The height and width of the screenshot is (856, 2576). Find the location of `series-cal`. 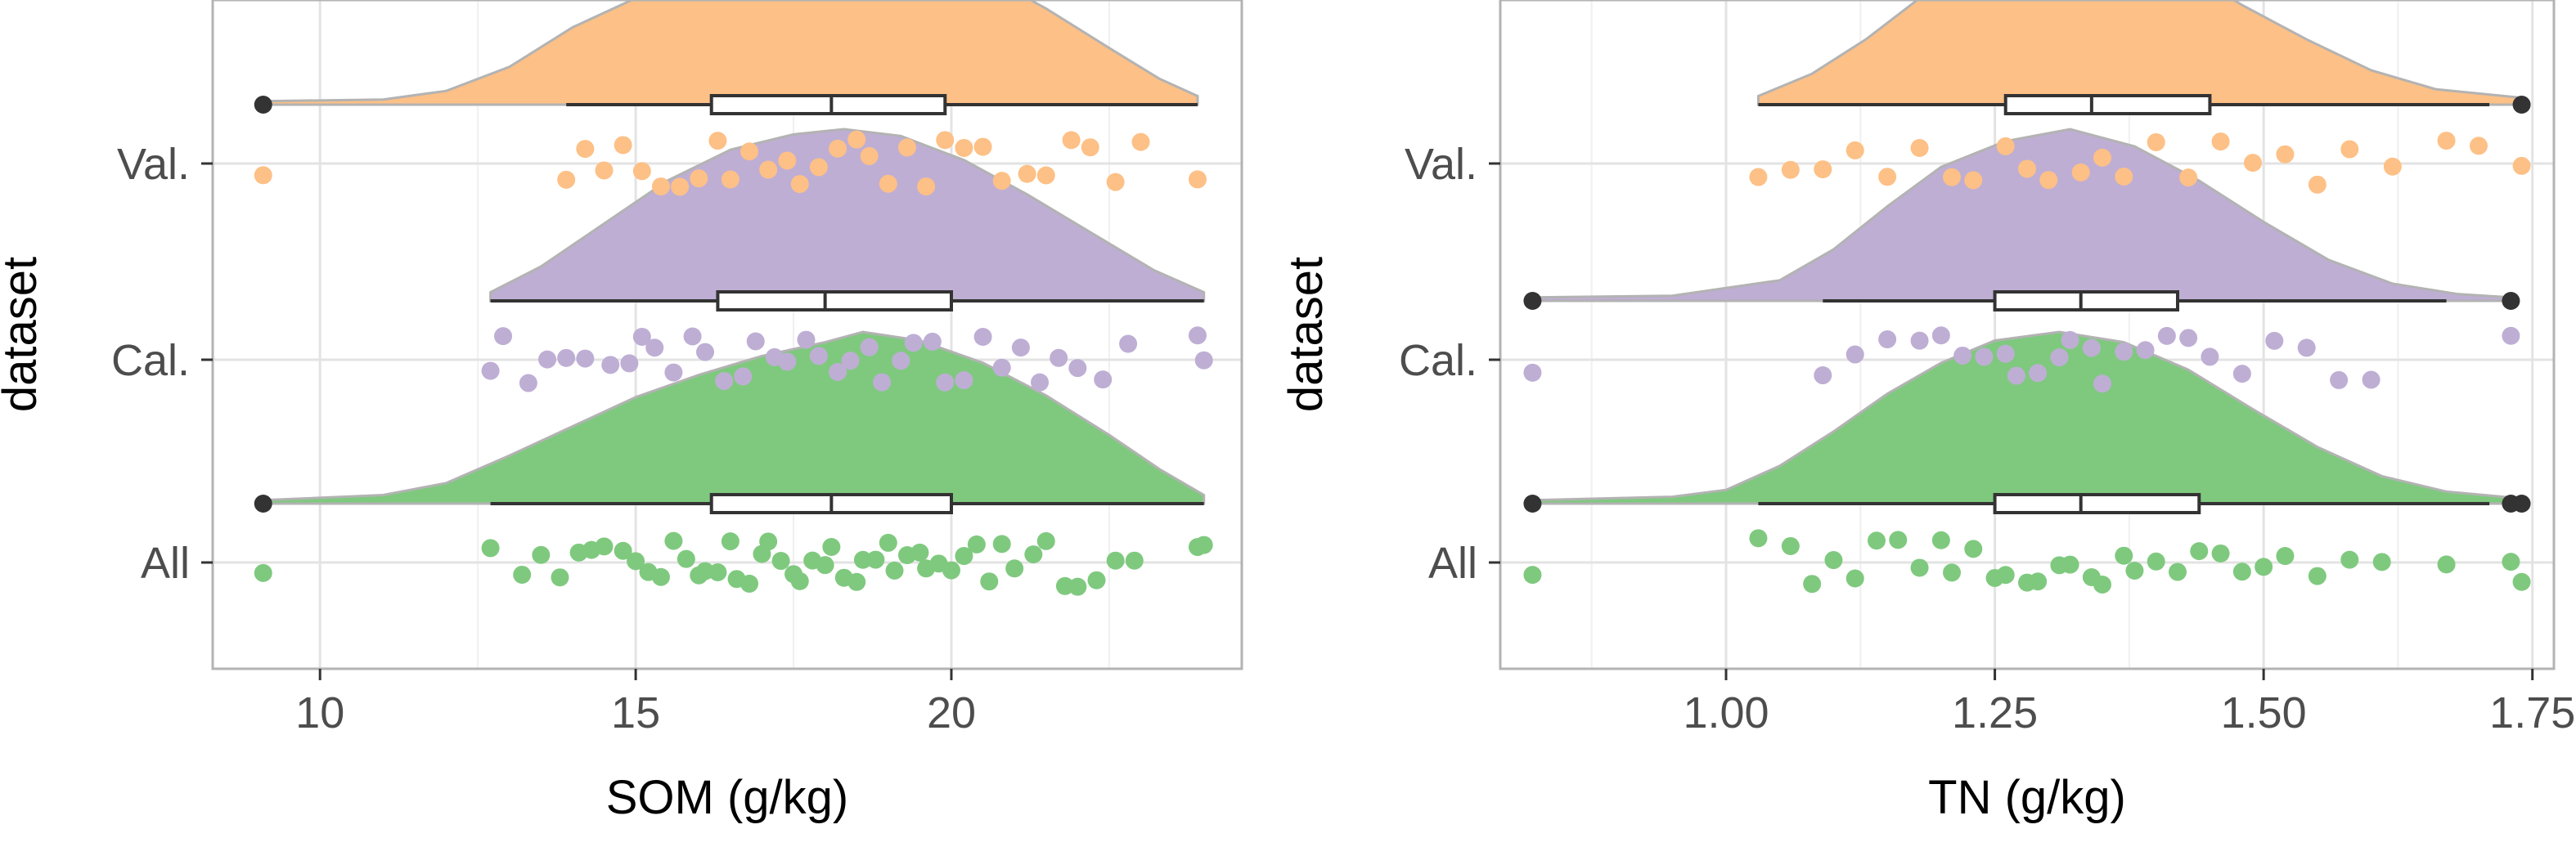

series-cal is located at coordinates (847, 260).